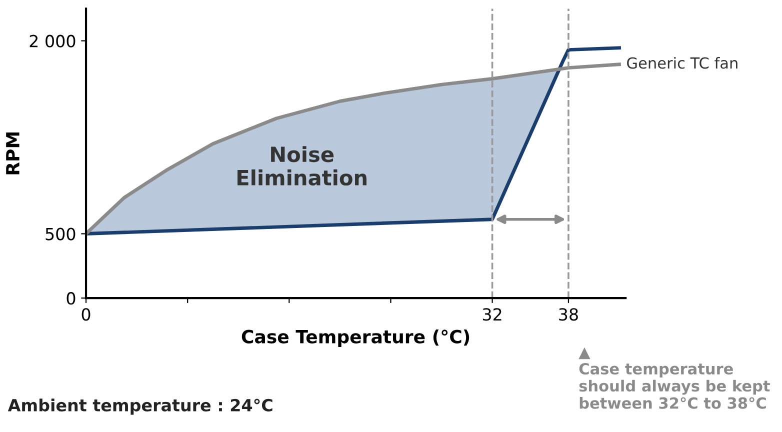  Describe the element at coordinates (53, 41) in the screenshot. I see `y-tick-label: 2 000` at that location.